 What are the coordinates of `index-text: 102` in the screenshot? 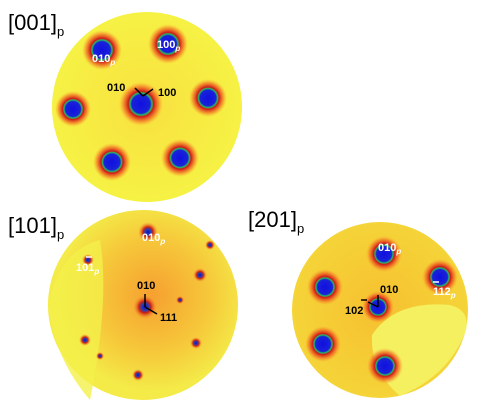 It's located at (354, 311).